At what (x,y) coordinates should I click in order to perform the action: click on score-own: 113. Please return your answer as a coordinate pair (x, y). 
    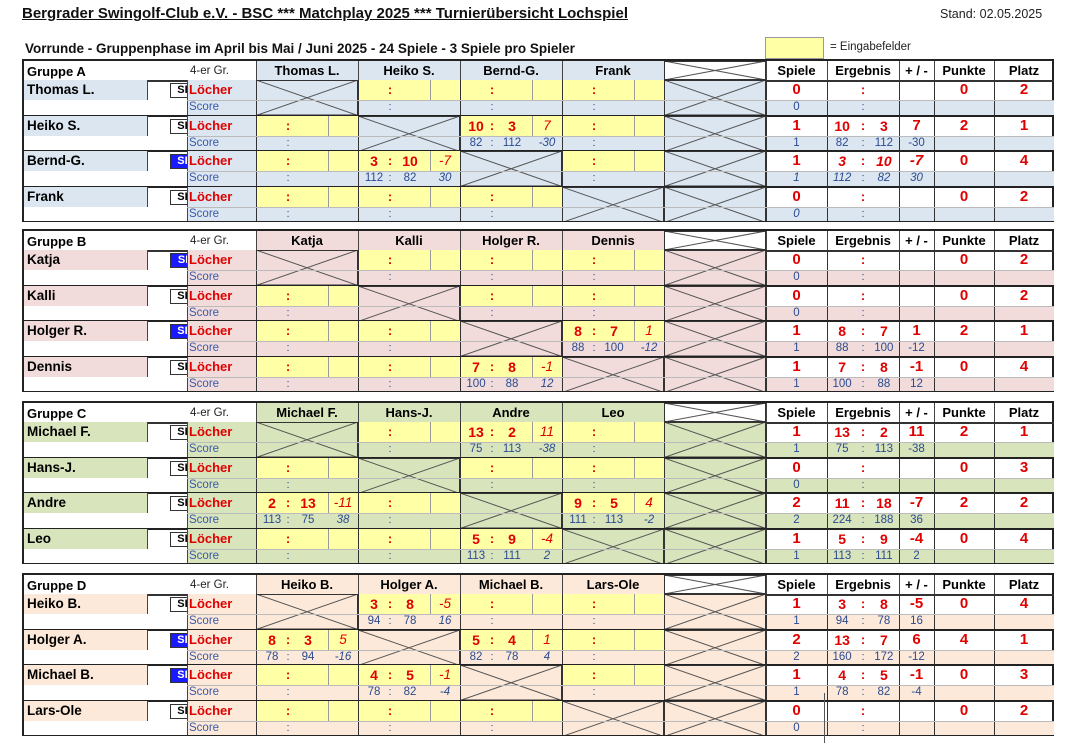
    Looking at the image, I should click on (272, 520).